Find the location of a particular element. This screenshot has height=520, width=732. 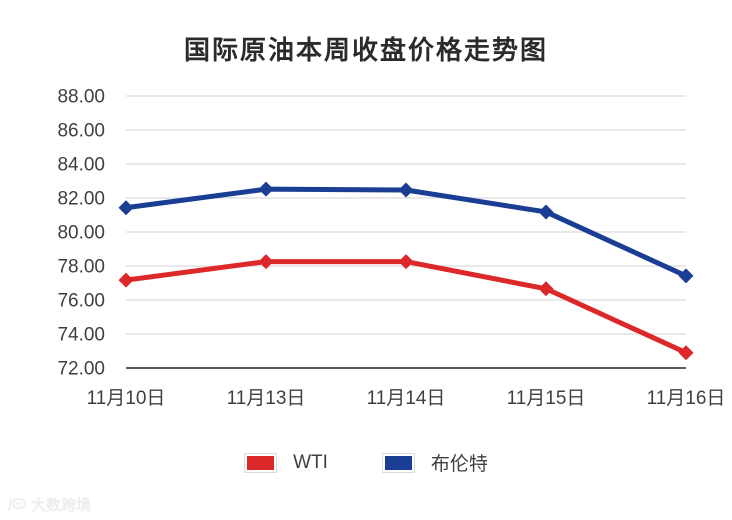

legend-item-brent: 布伦特 is located at coordinates (434, 462).